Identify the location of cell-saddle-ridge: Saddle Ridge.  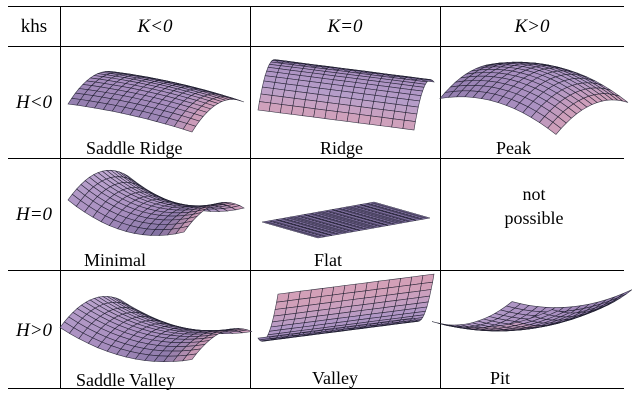
(156, 104).